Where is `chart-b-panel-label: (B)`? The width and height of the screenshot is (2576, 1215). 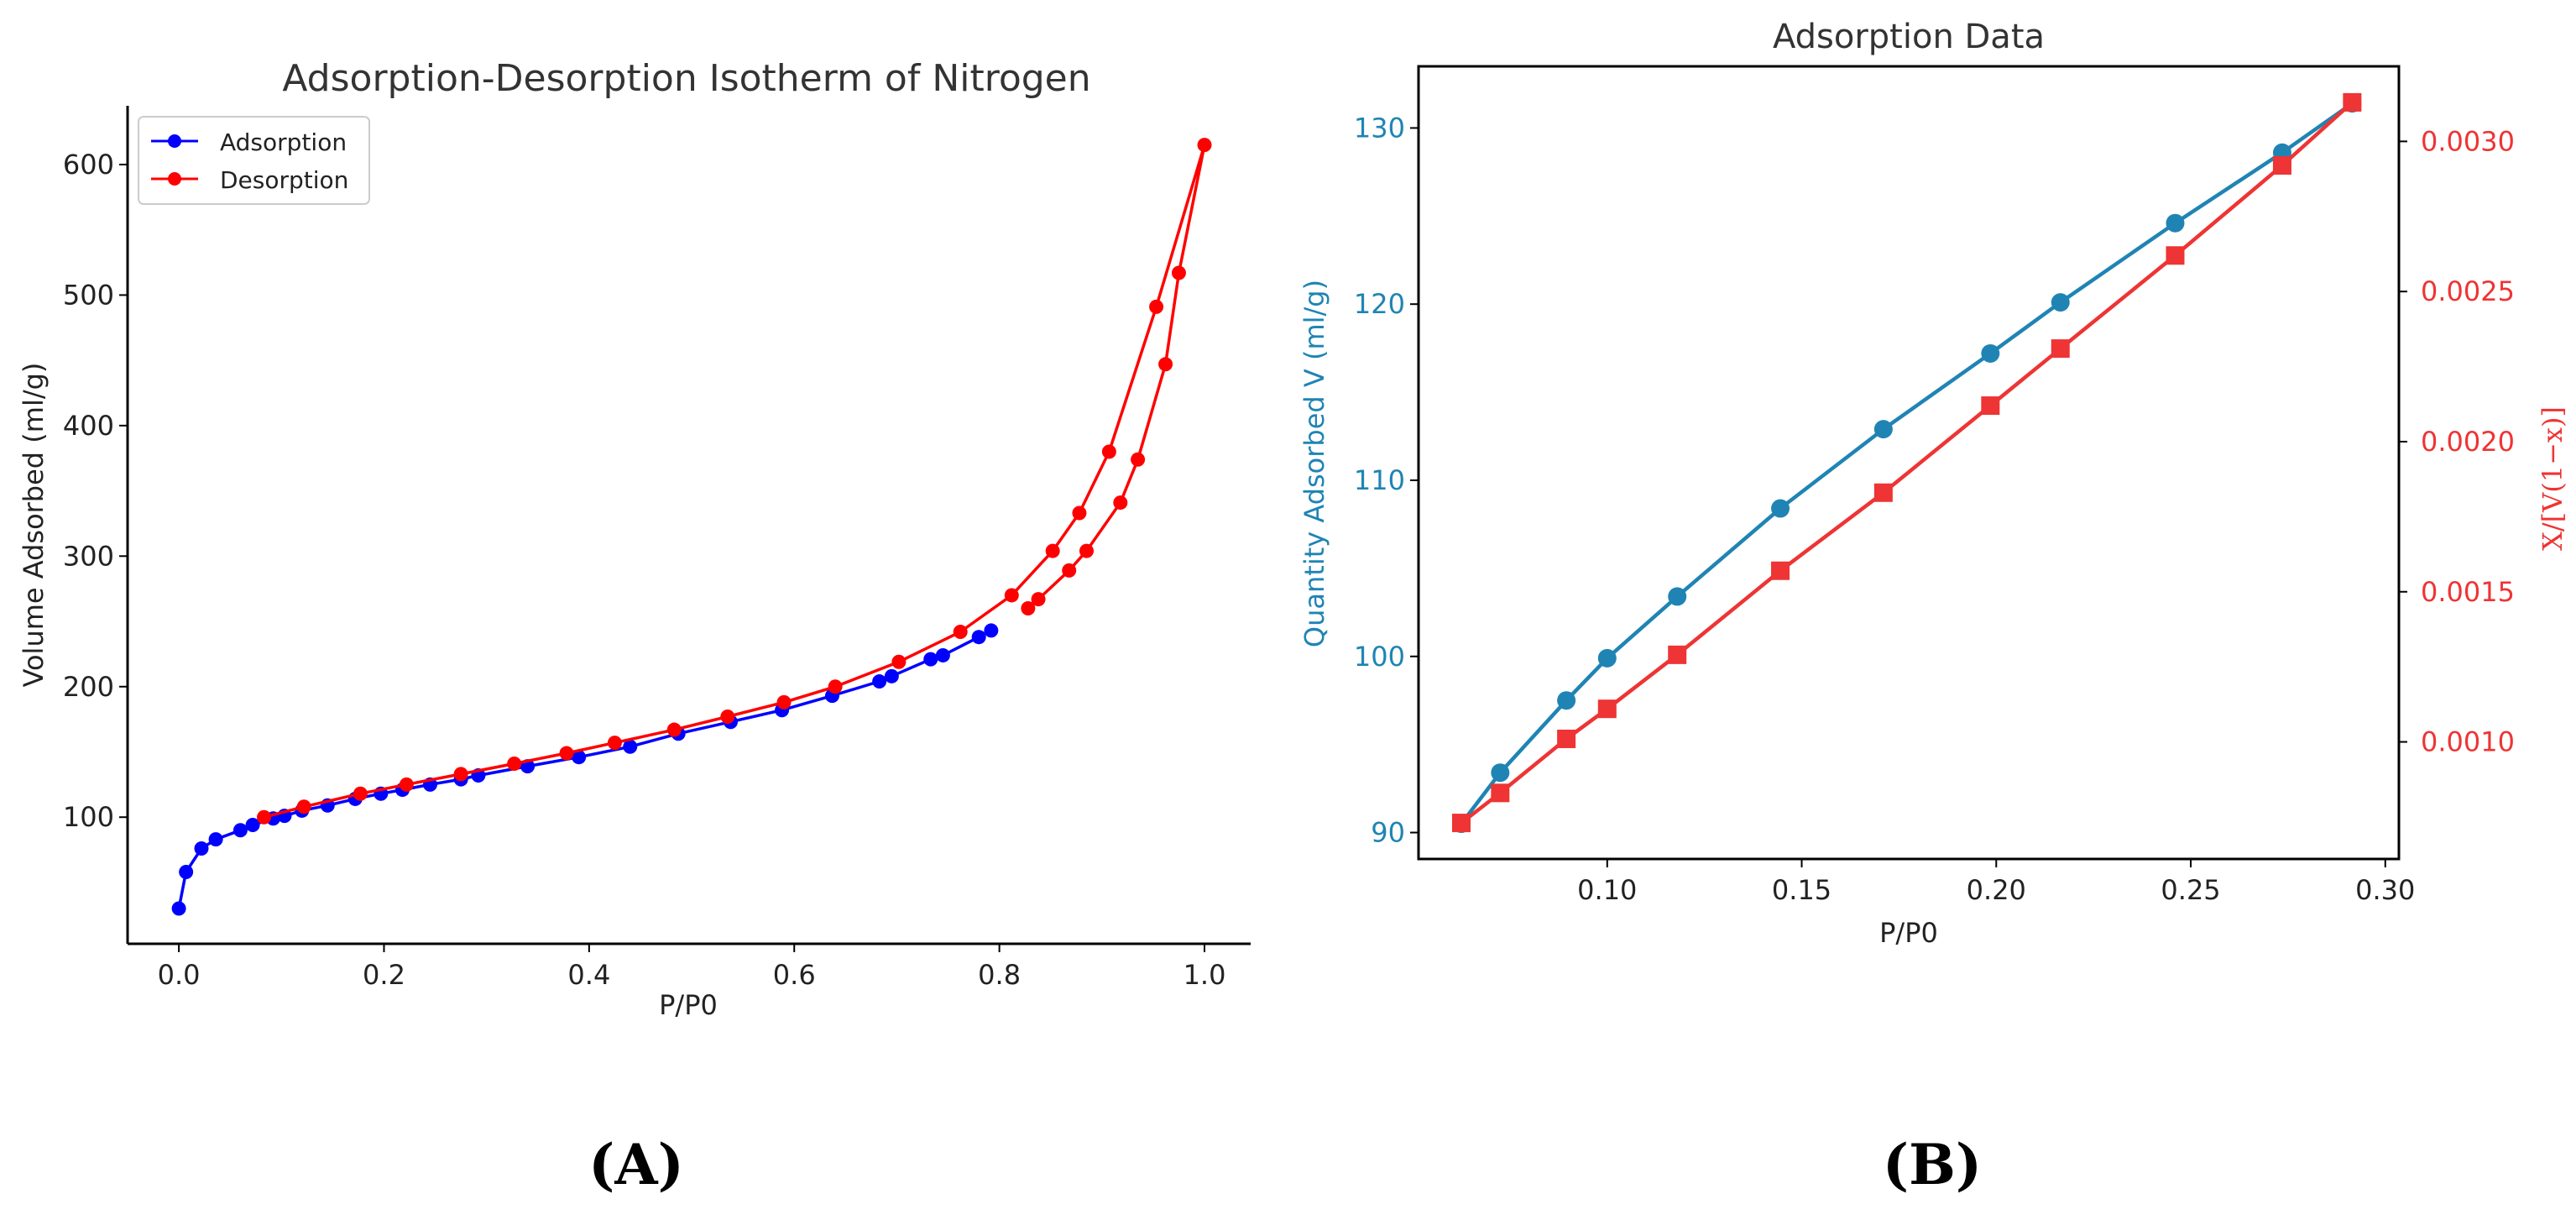 chart-b-panel-label: (B) is located at coordinates (1932, 1164).